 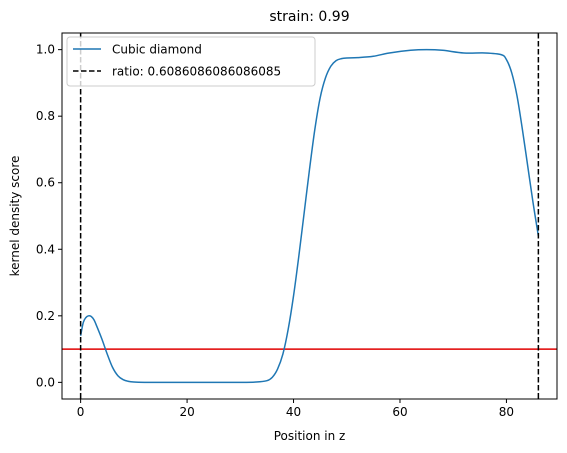 What do you see at coordinates (157, 50) in the screenshot?
I see `legend-label-cubic-diamond: Cubic diamond` at bounding box center [157, 50].